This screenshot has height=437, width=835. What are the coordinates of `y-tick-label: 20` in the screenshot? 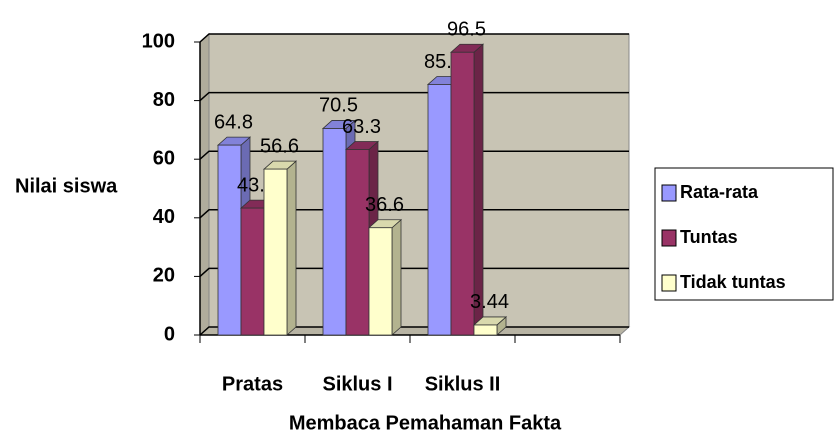 It's located at (164, 276).